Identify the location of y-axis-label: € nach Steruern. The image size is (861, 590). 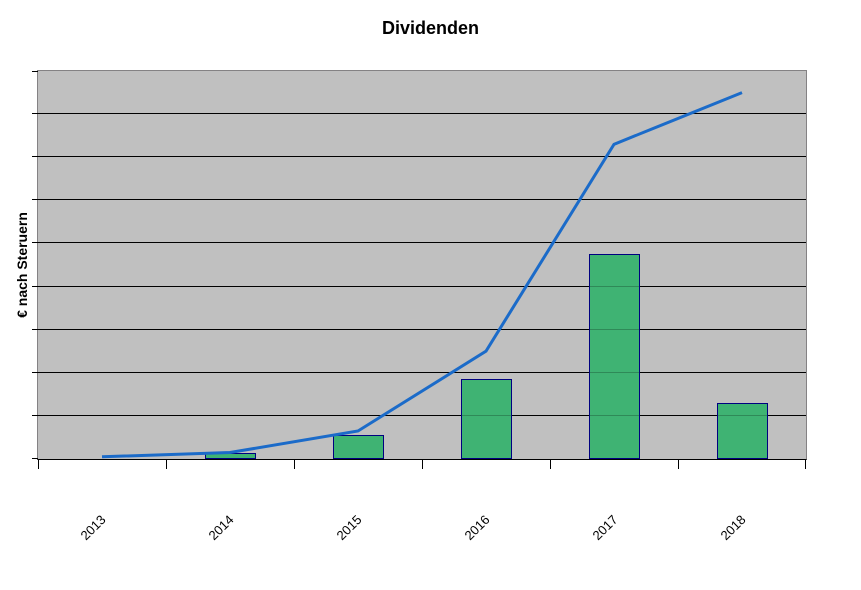
(22, 265).